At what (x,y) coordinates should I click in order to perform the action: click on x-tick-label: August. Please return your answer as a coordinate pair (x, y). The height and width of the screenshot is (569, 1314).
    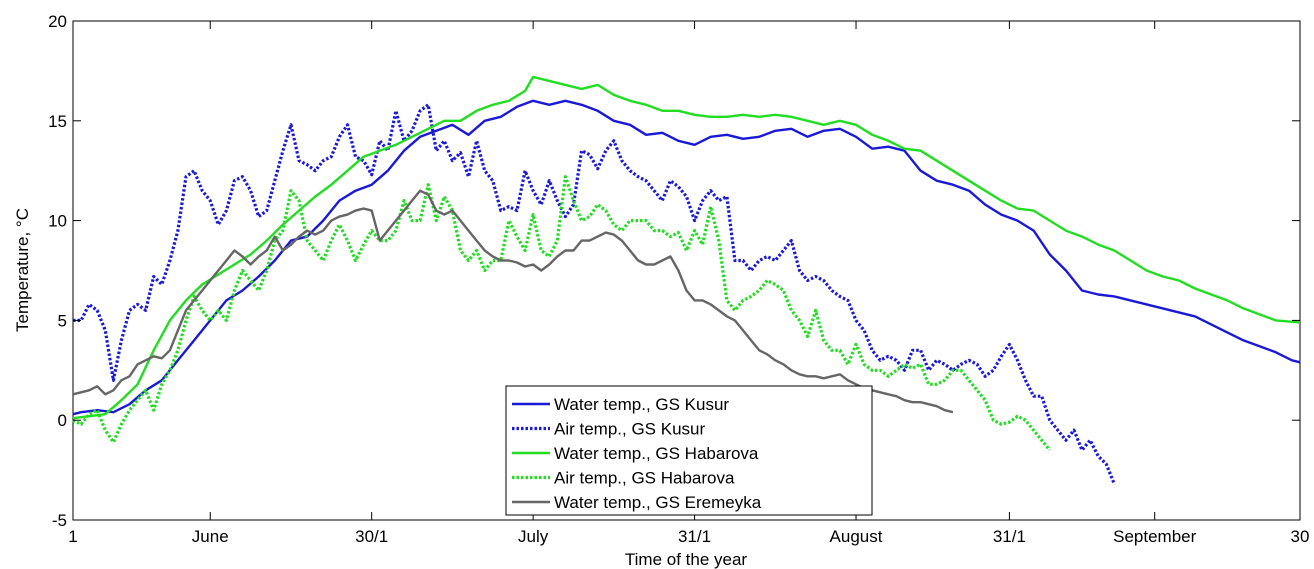
    Looking at the image, I should click on (856, 536).